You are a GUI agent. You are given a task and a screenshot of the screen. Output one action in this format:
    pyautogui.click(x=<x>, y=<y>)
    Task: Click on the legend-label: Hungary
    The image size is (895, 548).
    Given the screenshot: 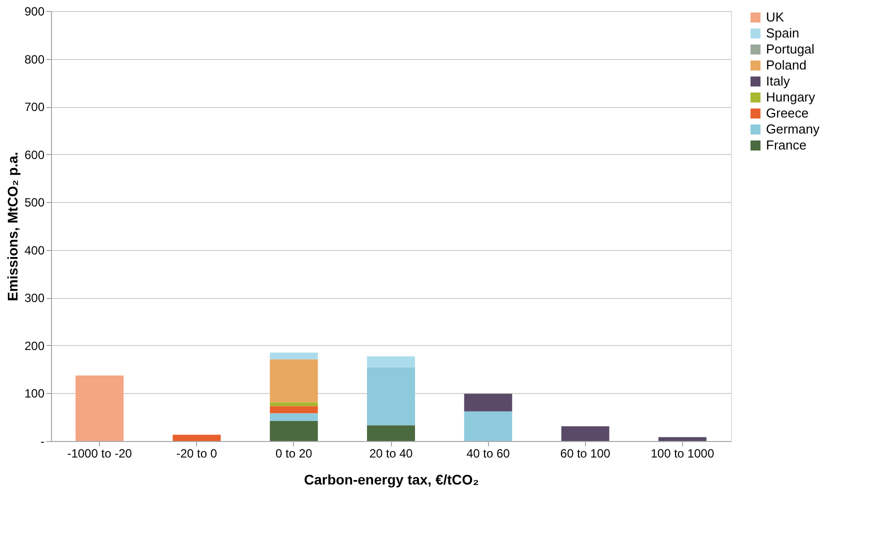 What is the action you would take?
    pyautogui.click(x=791, y=97)
    